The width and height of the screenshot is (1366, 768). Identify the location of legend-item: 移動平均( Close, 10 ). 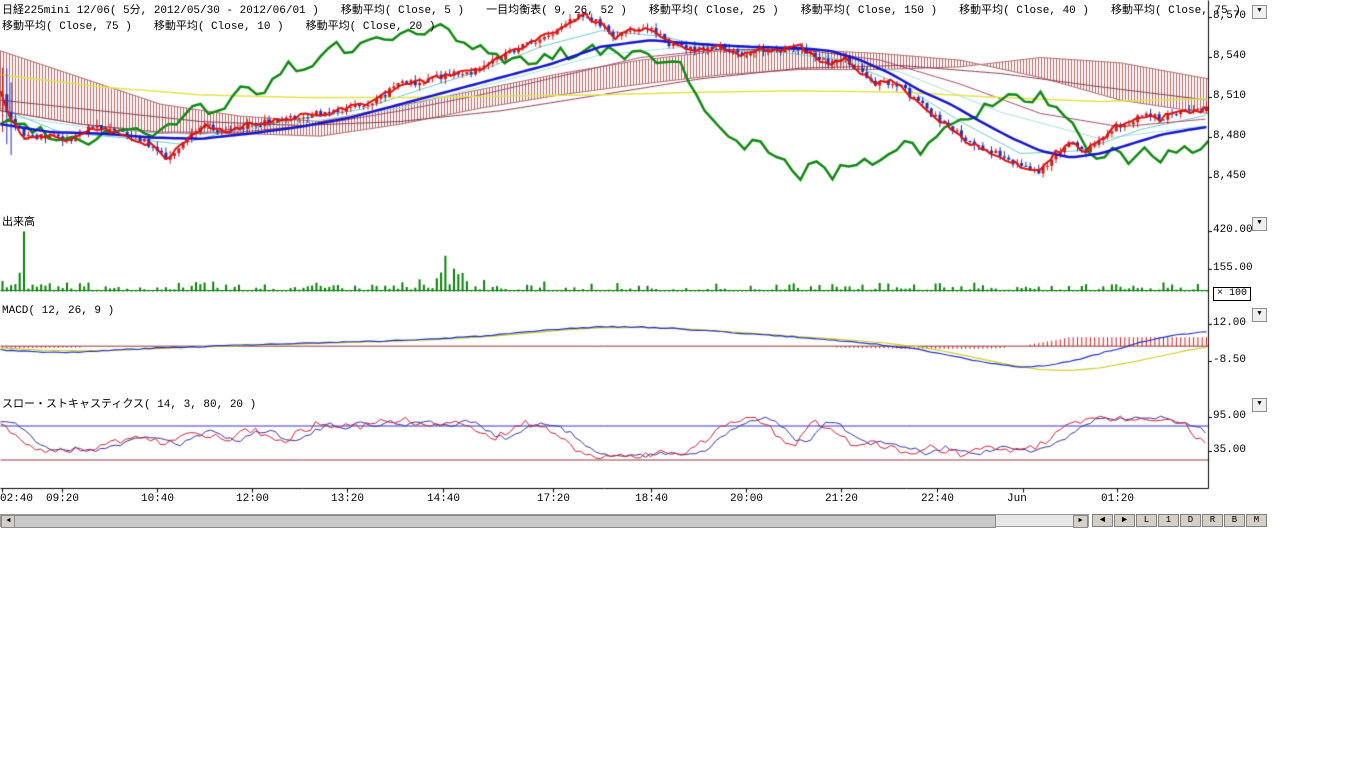
(218, 27).